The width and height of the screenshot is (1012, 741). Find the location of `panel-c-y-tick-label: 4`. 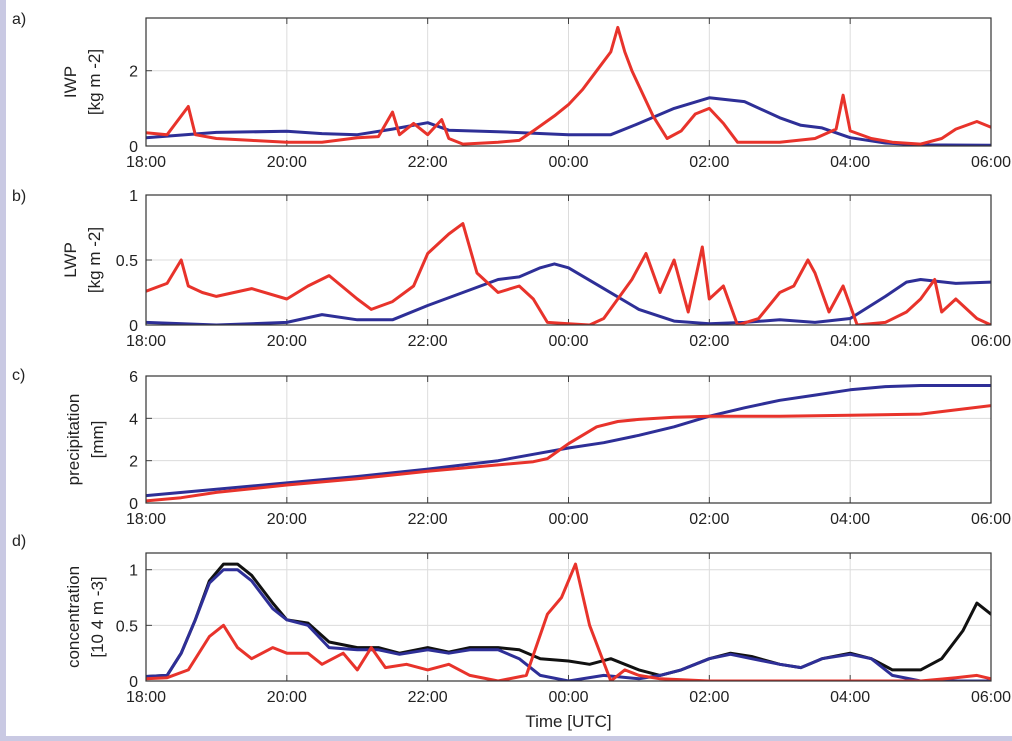

panel-c-y-tick-label: 4 is located at coordinates (133, 419).